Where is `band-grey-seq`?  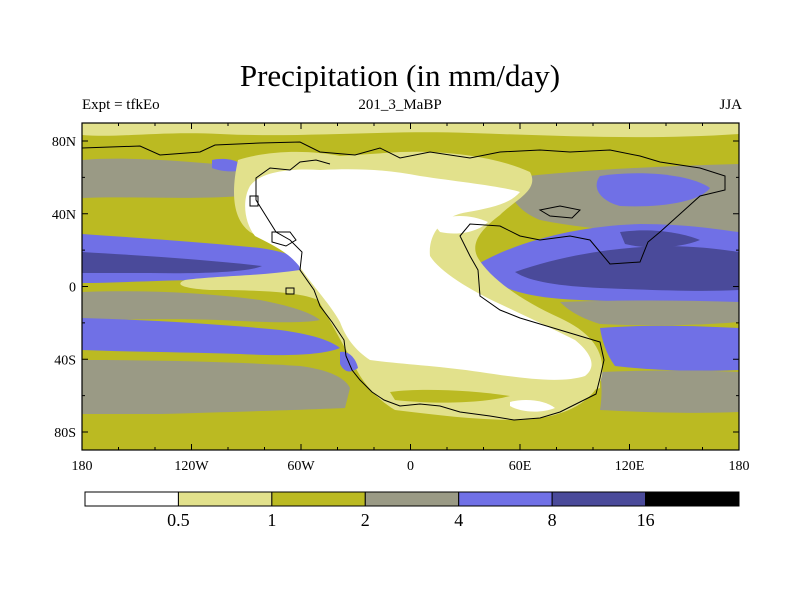
band-grey-seq is located at coordinates (201, 307).